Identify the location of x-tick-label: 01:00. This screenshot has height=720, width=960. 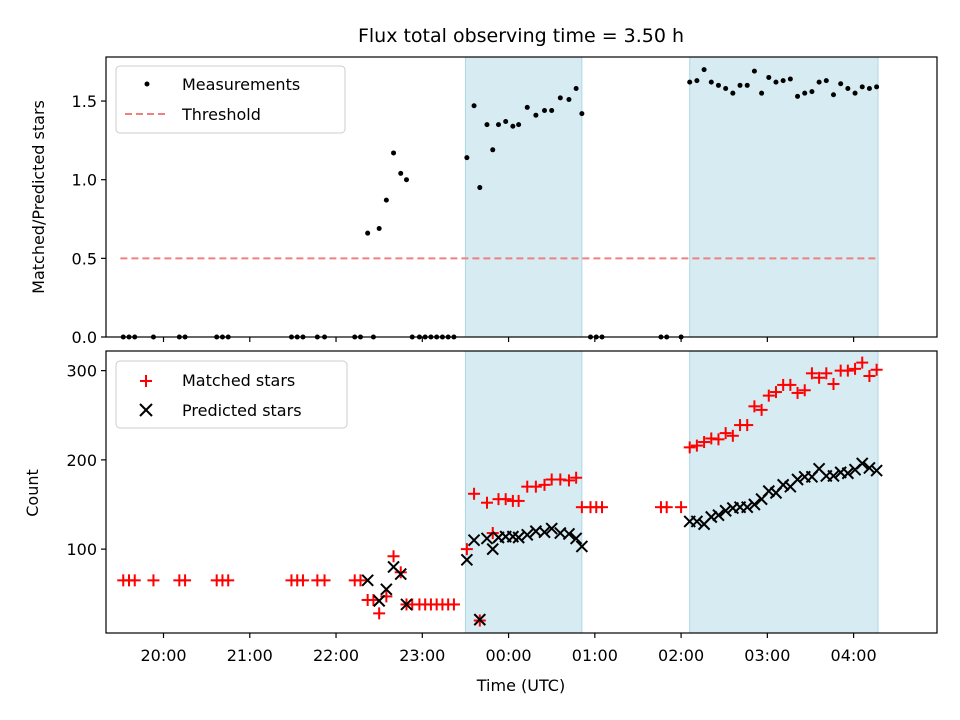
(595, 655).